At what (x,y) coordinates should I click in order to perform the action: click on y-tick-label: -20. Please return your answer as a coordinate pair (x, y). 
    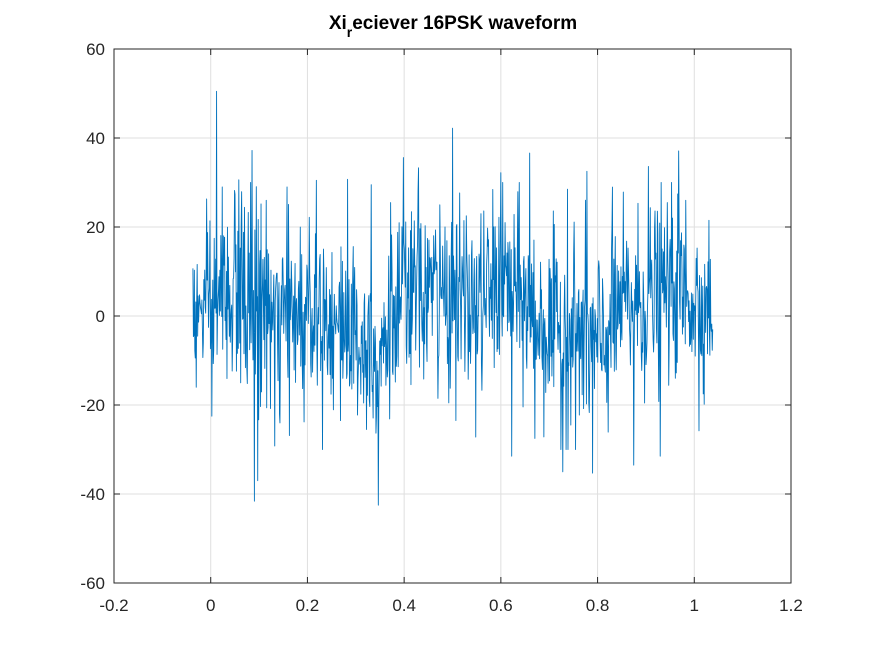
    Looking at the image, I should click on (92, 405).